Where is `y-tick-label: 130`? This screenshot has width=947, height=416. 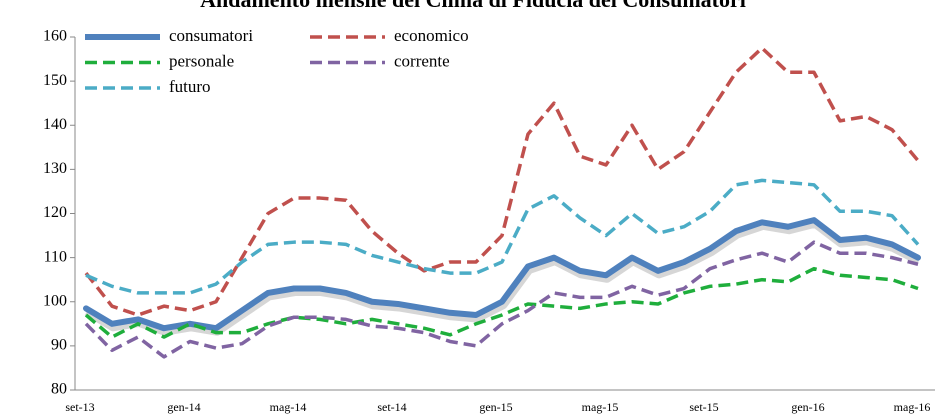 y-tick-label: 130 is located at coordinates (55, 168).